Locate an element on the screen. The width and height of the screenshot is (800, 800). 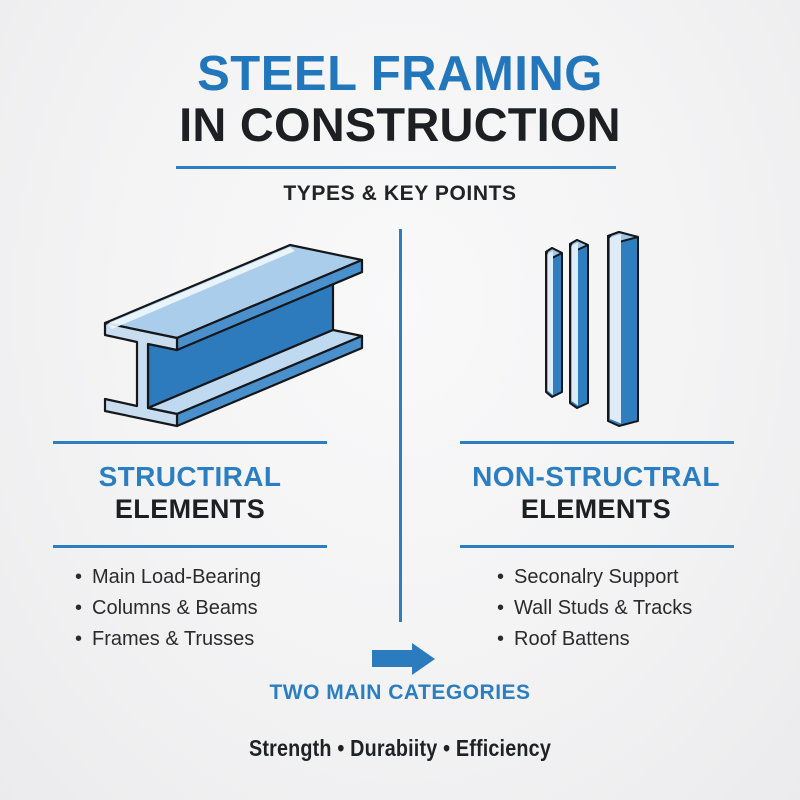
list-item: Wall Studs & Tracks is located at coordinates (594, 608).